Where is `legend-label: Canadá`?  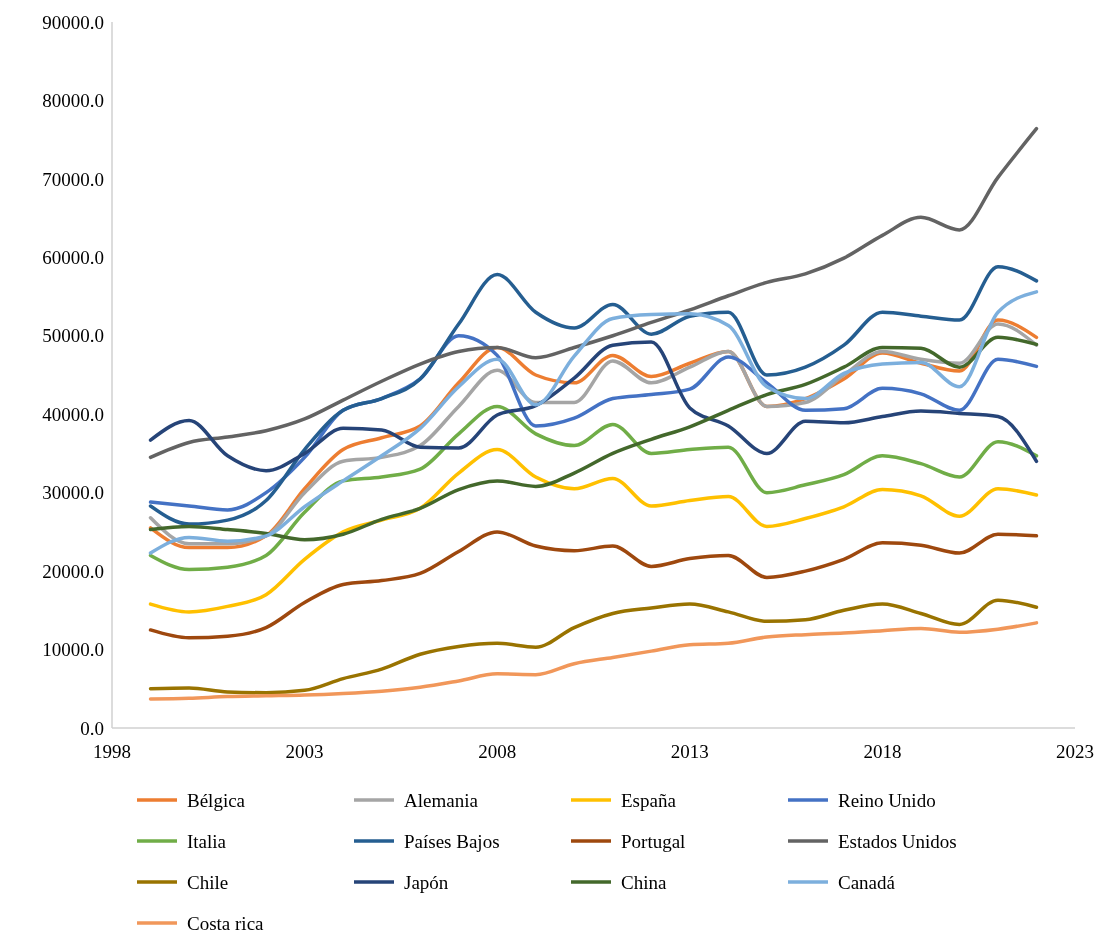 legend-label: Canadá is located at coordinates (867, 882).